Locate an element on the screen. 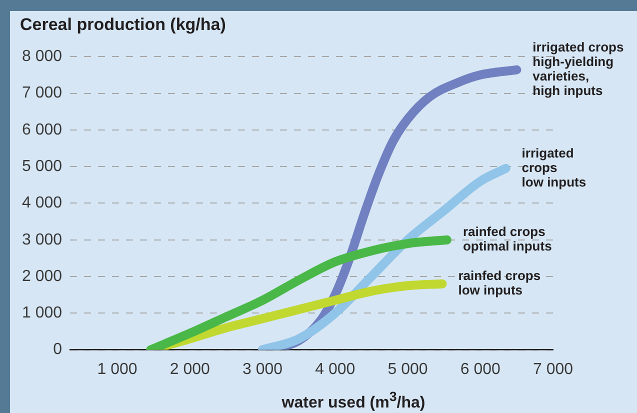 The image size is (637, 413). y-axis-title: Cereal production (kg/ha) is located at coordinates (123, 25).